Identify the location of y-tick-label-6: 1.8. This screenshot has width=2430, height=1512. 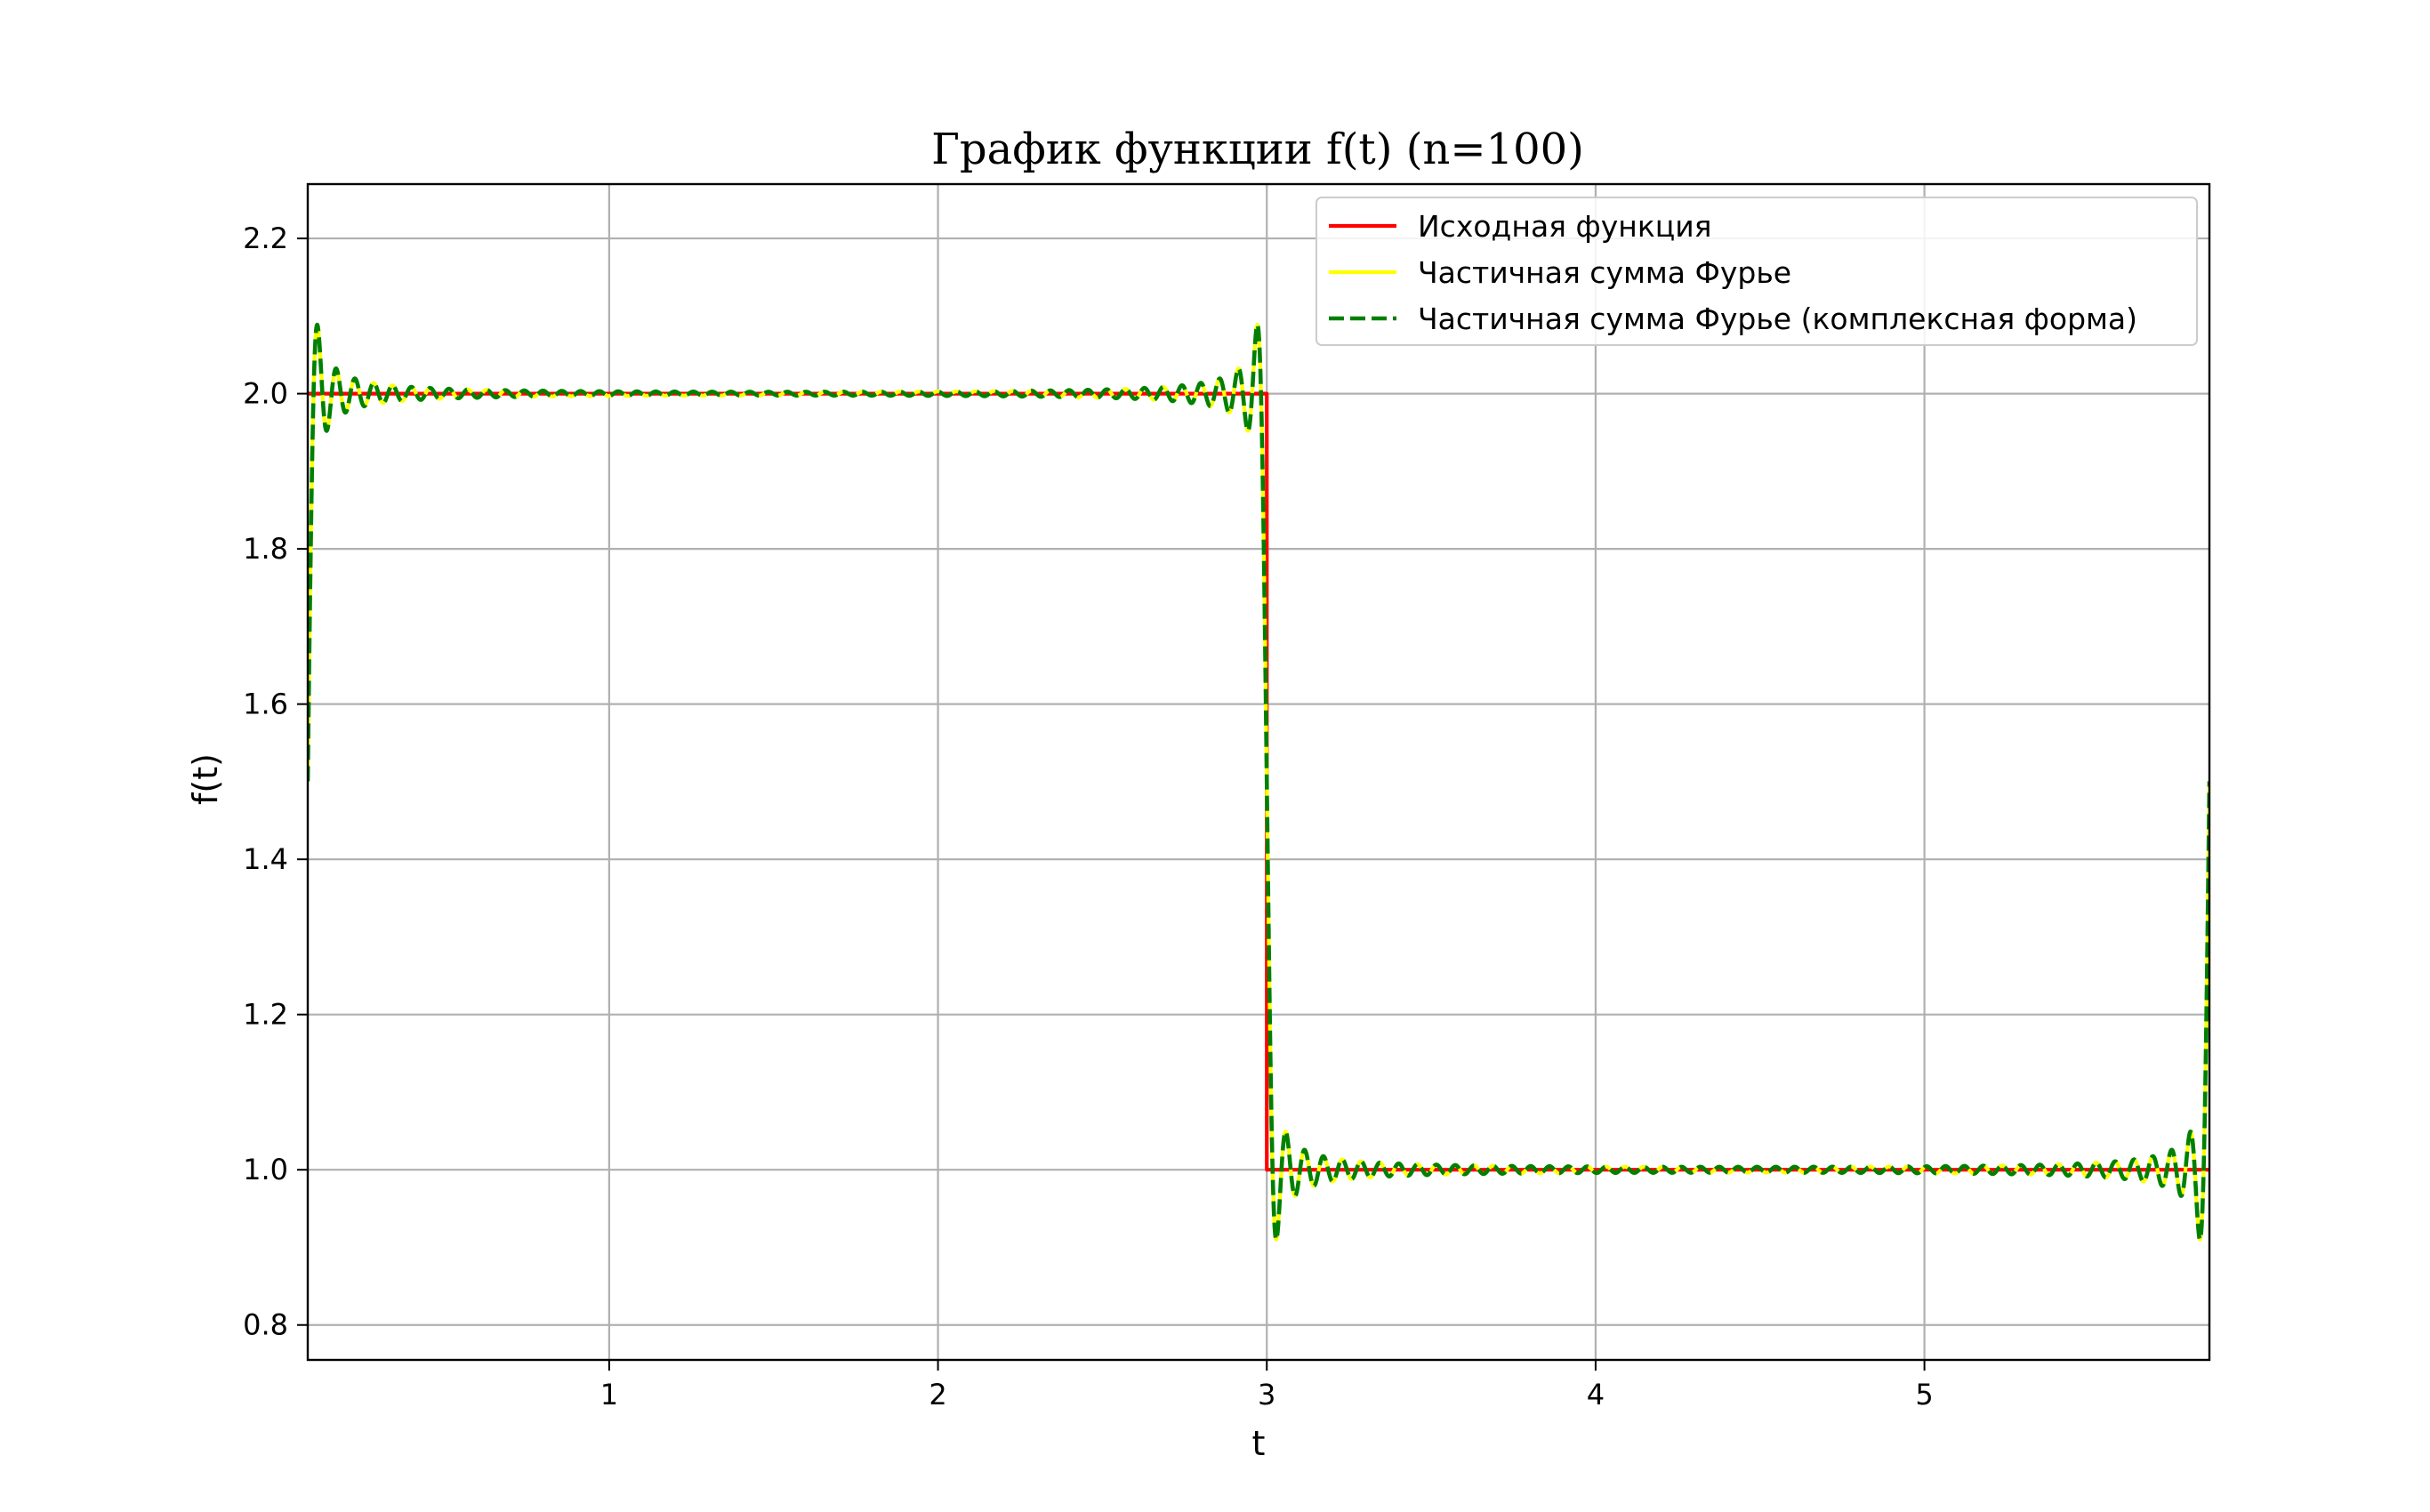
(265, 549).